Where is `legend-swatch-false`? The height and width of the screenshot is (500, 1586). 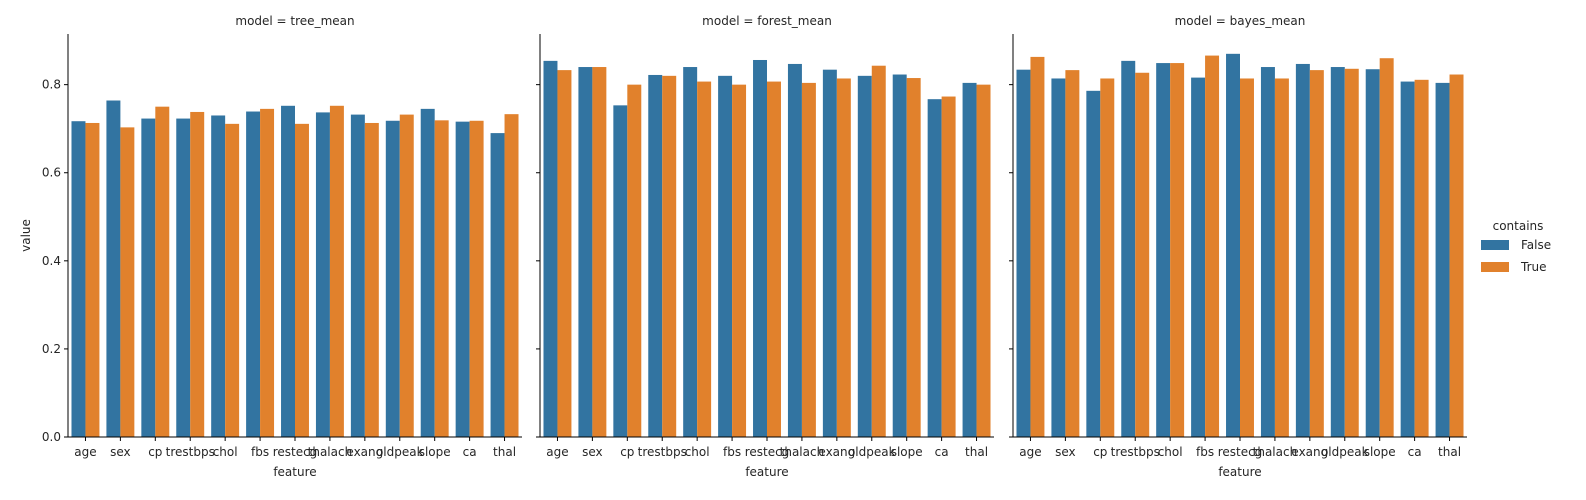 legend-swatch-false is located at coordinates (1495, 245).